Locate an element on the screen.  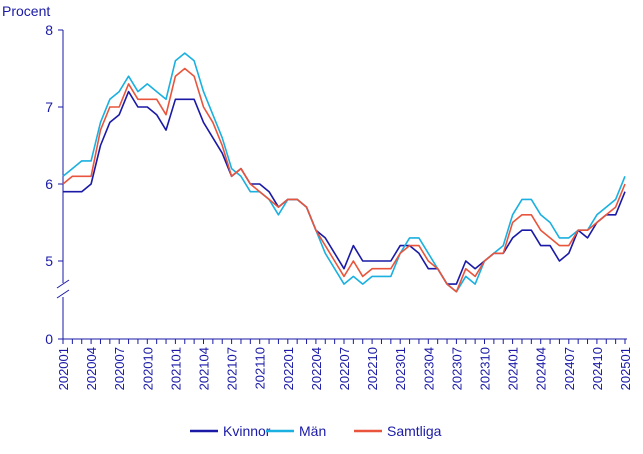
x-tick-label: 202001 is located at coordinates (63, 368).